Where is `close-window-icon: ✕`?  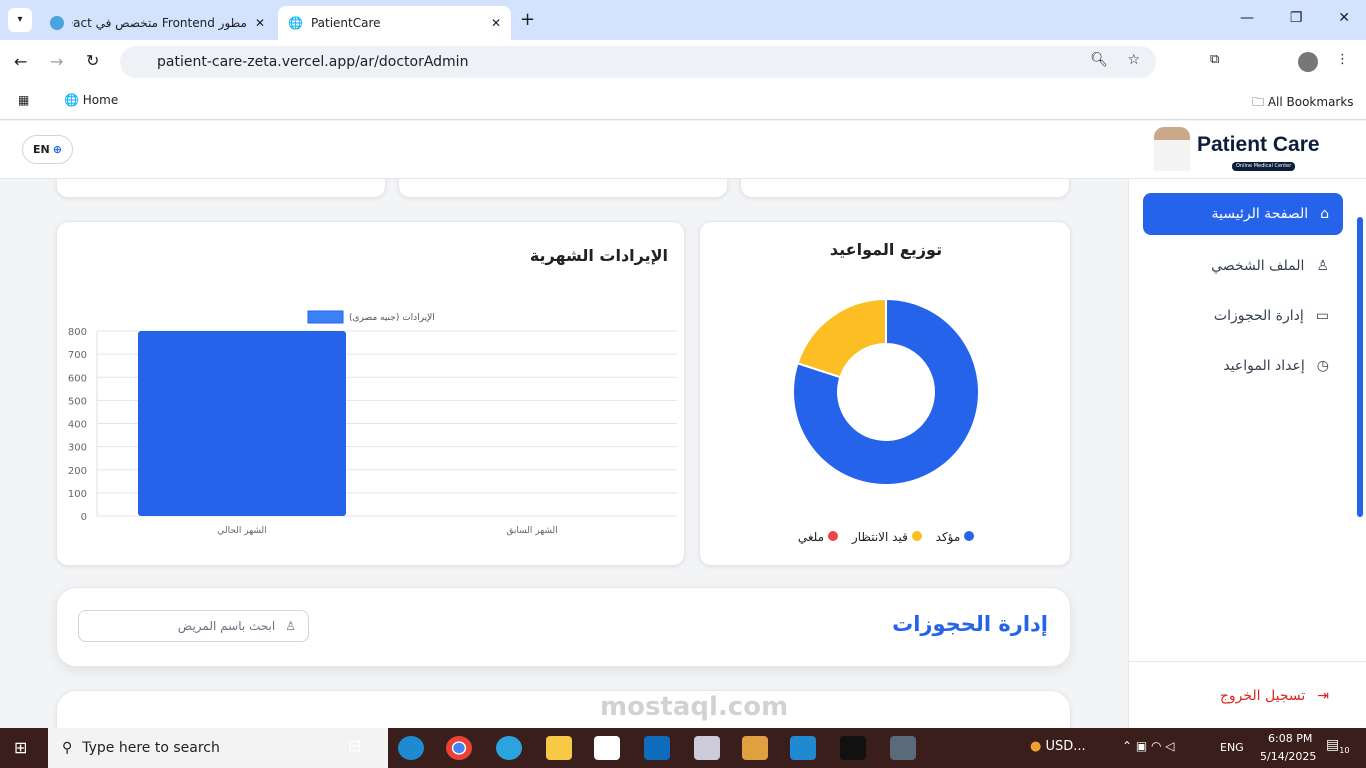 close-window-icon: ✕ is located at coordinates (1344, 18).